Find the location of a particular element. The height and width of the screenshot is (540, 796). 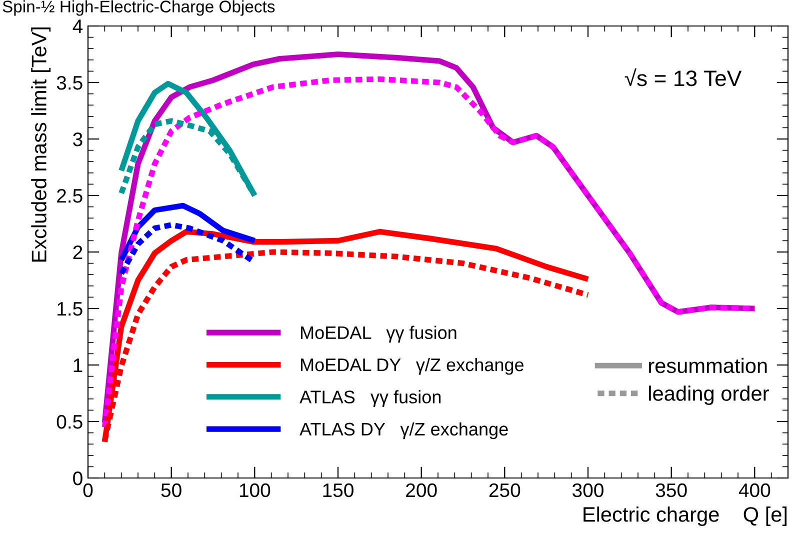

annotation: resummation is located at coordinates (708, 366).